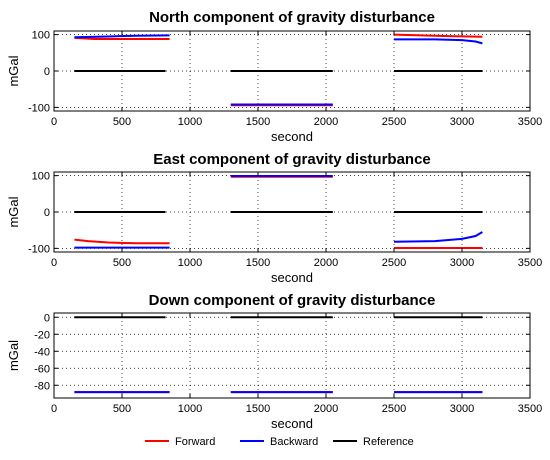 The height and width of the screenshot is (460, 550). What do you see at coordinates (294, 442) in the screenshot?
I see `legend-label-backward: Backward` at bounding box center [294, 442].